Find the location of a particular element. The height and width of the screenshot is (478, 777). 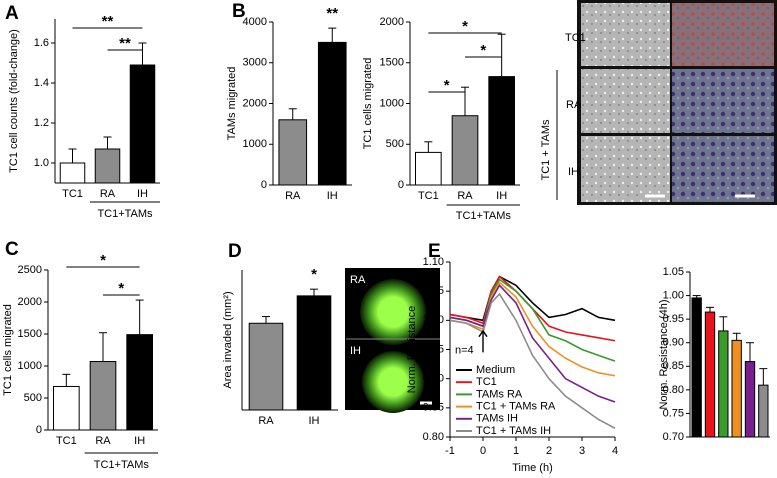

panel-label: C is located at coordinates (12, 249).